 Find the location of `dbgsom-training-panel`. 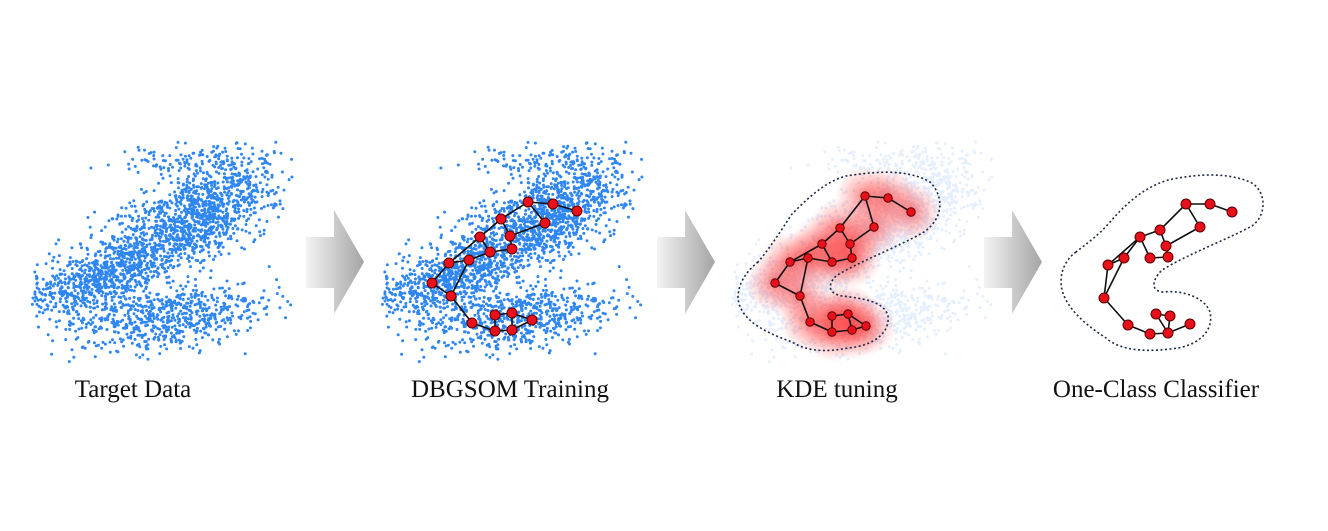

dbgsom-training-panel is located at coordinates (512, 252).